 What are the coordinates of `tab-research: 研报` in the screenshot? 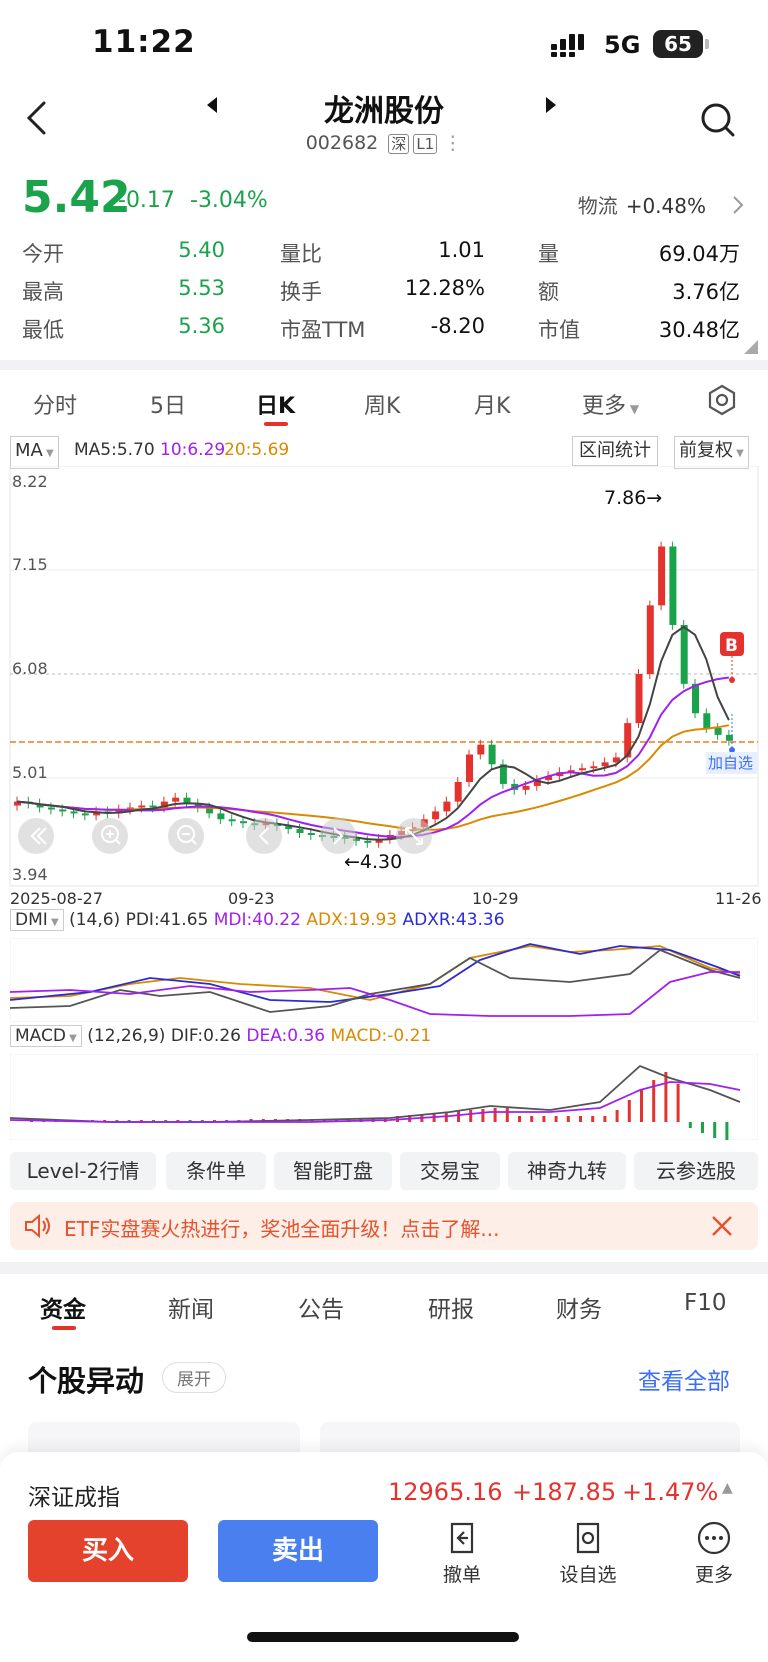 It's located at (451, 1310).